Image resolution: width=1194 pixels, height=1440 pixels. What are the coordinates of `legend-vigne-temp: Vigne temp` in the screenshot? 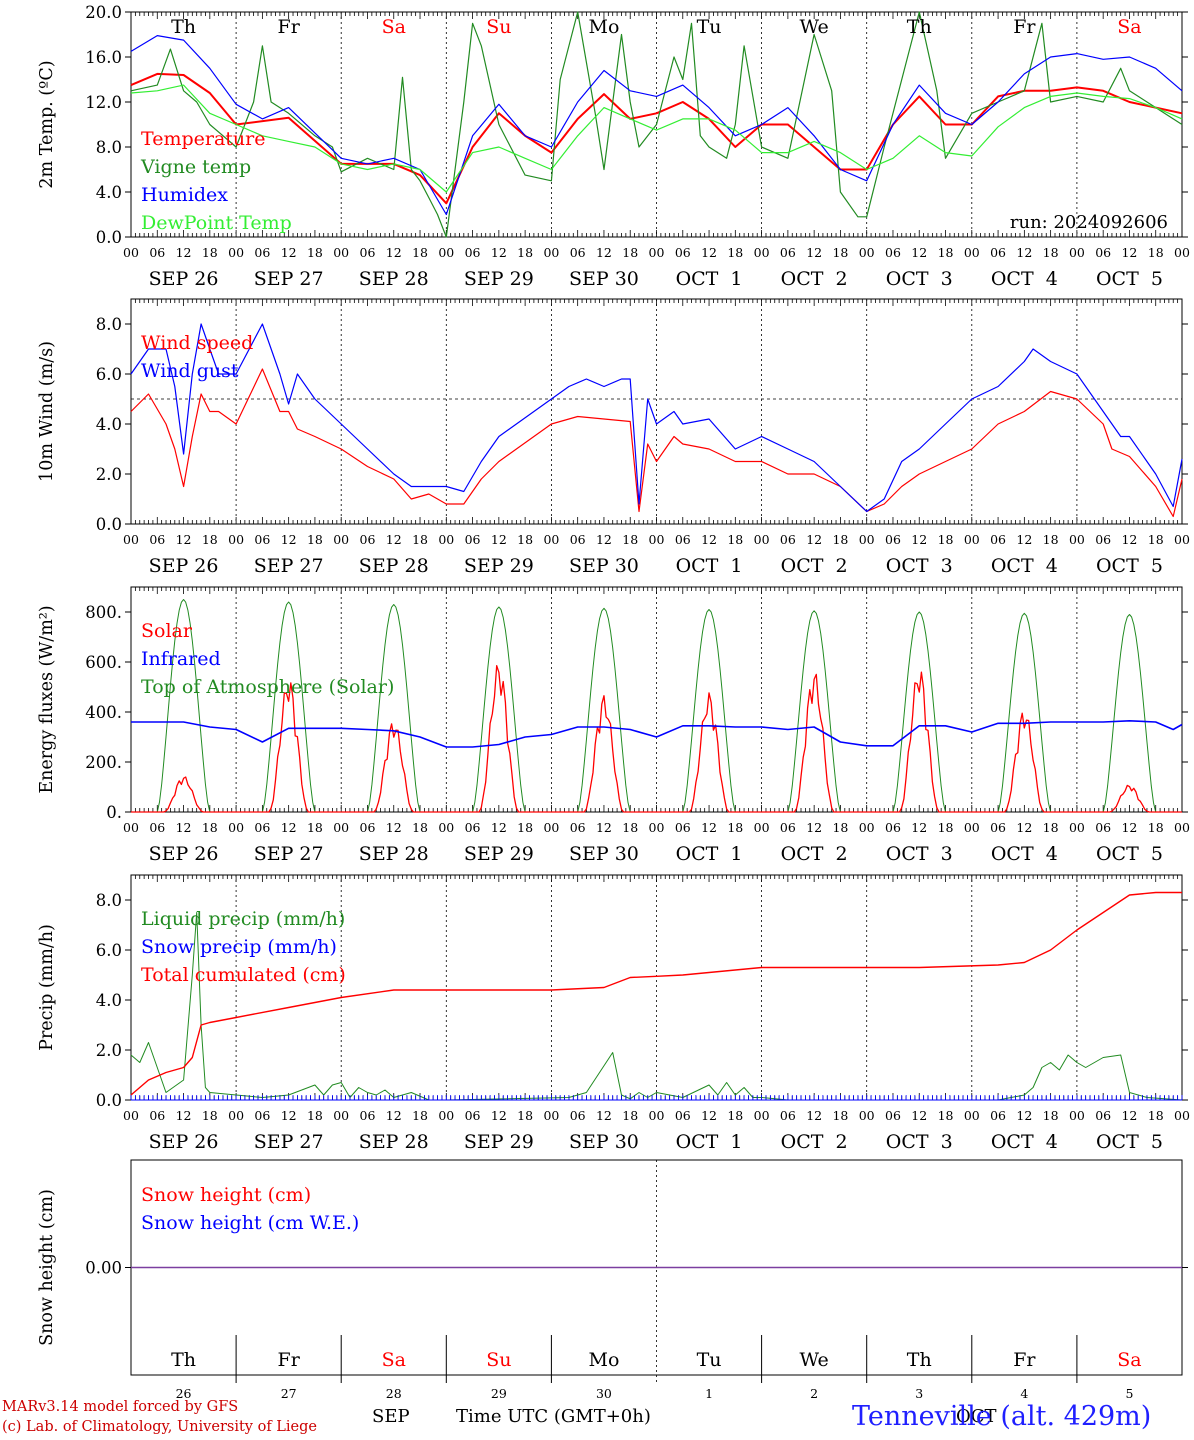 It's located at (195, 167).